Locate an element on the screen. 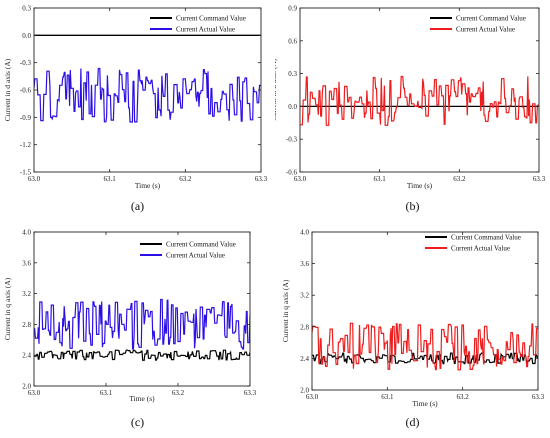 Image resolution: width=550 pixels, height=438 pixels. y-tick-label-a: -0.3 is located at coordinates (26, 63).